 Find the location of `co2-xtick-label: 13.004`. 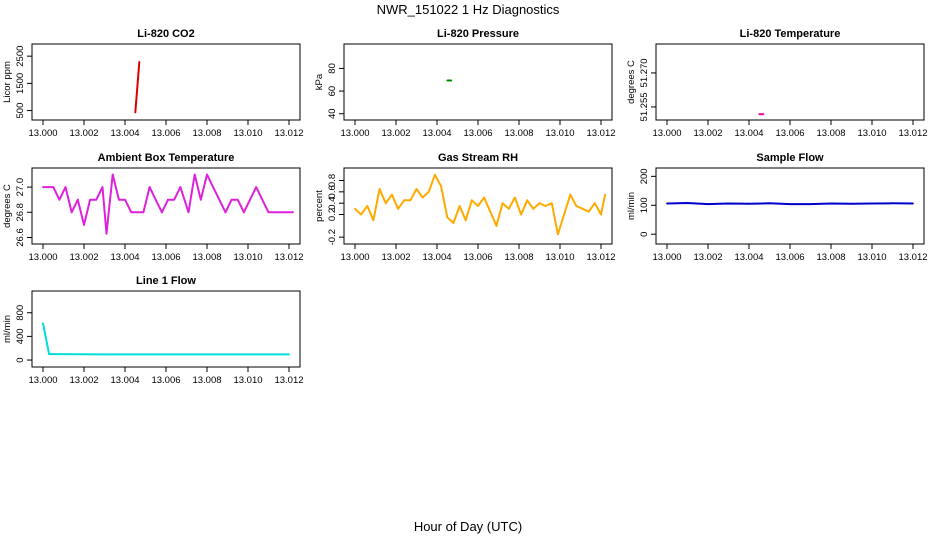

co2-xtick-label: 13.004 is located at coordinates (124, 133).